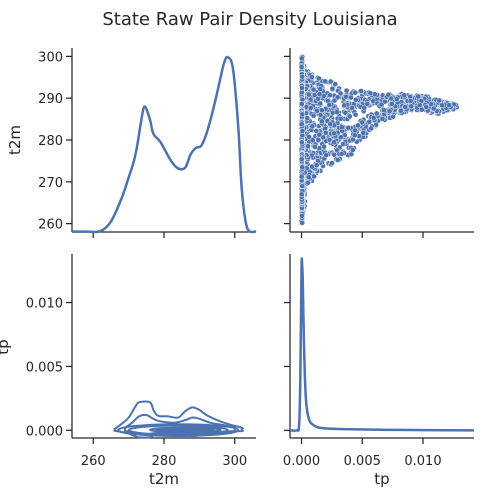 This screenshot has width=500, height=500. I want to click on x-tick-label: 300, so click(234, 461).